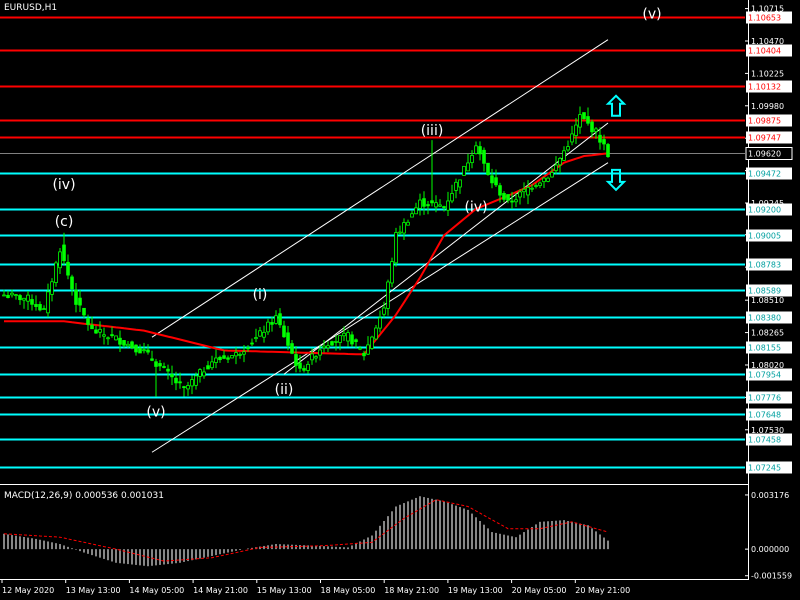  I want to click on level-tag-label-15: 1.07458, so click(764, 440).